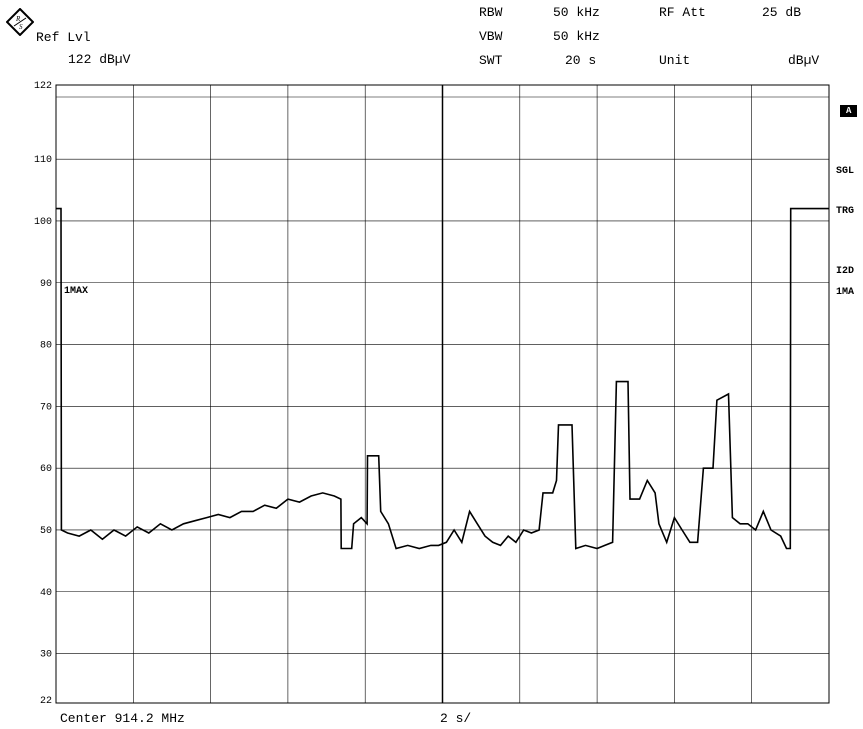 The height and width of the screenshot is (729, 863). Describe the element at coordinates (845, 292) in the screenshot. I see `max-label: 1MA` at that location.